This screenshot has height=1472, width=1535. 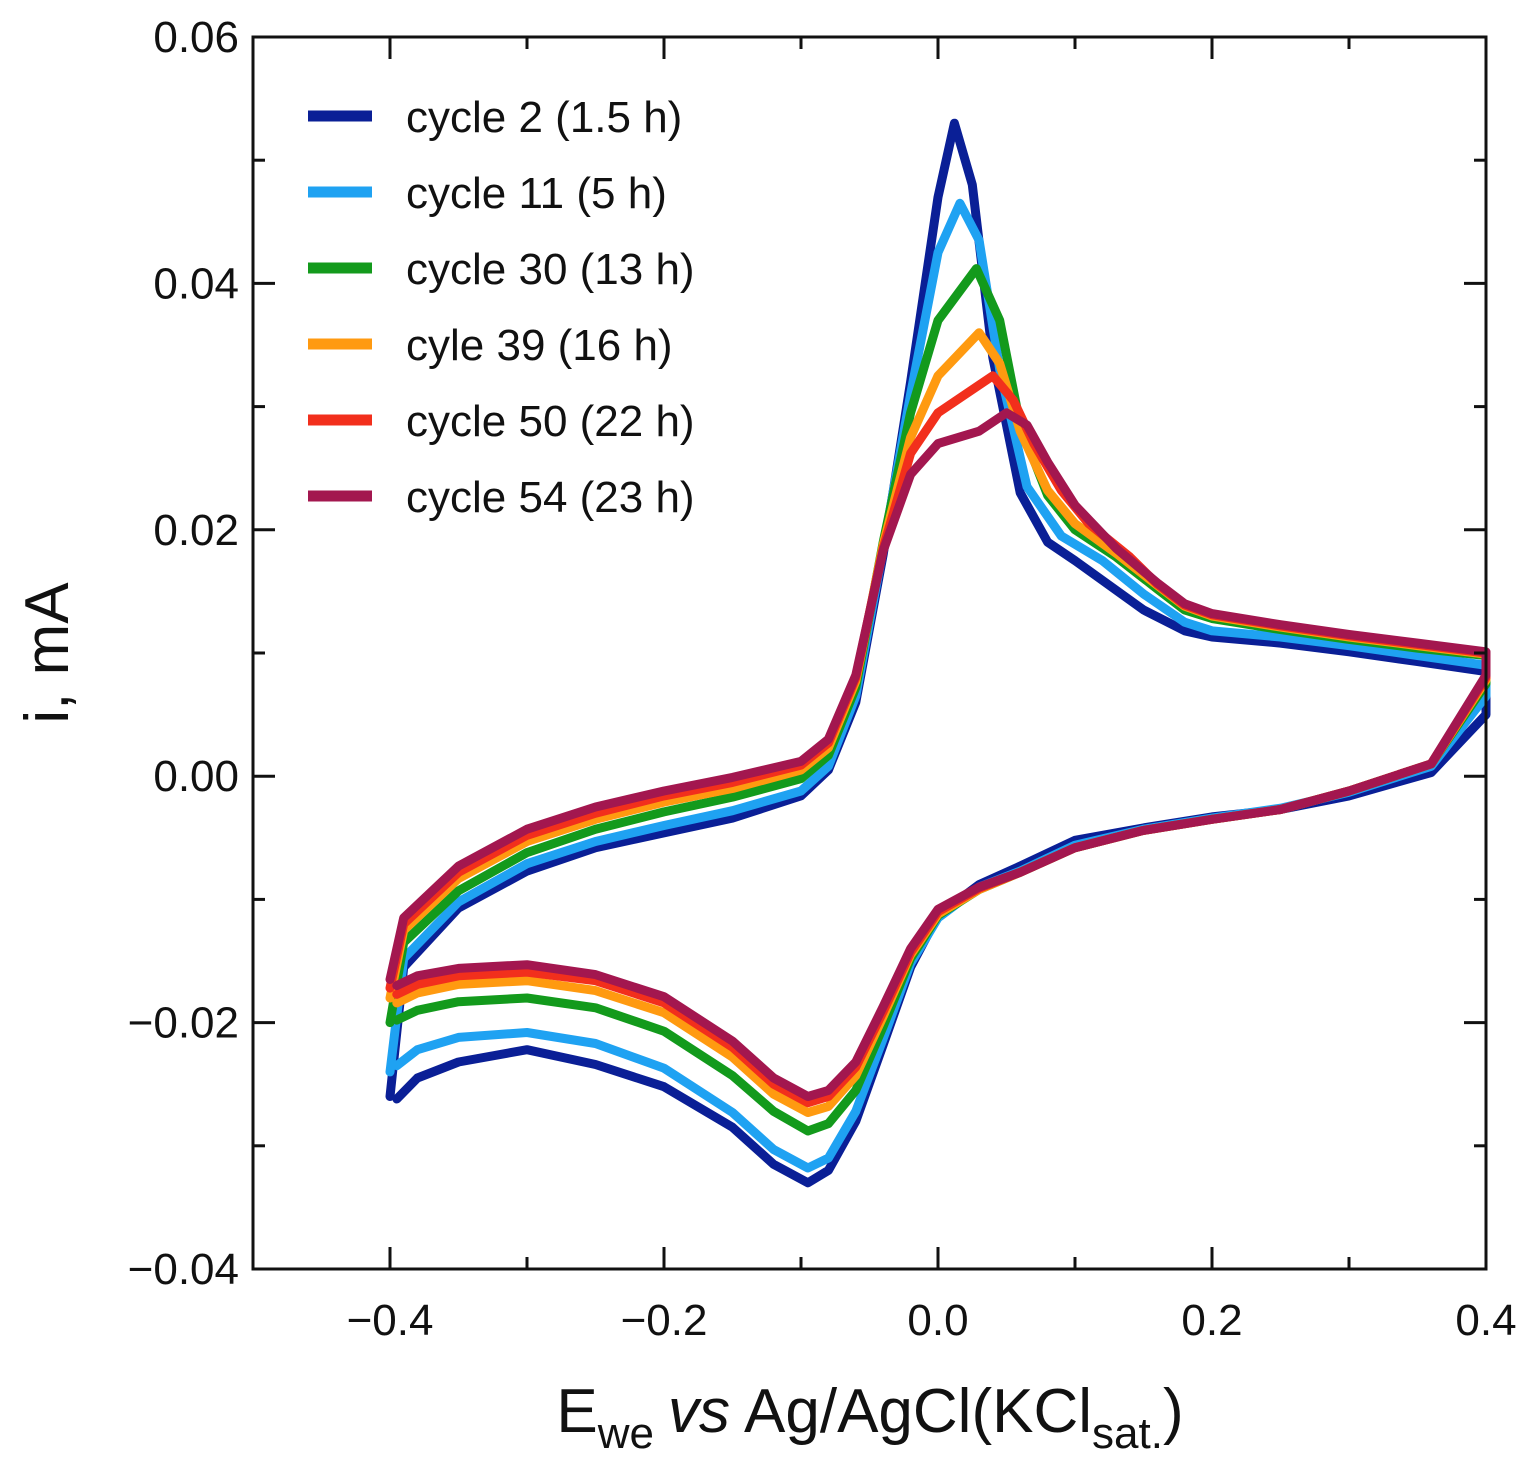 I want to click on x-axis-title: Ewe vs Ag/AgCl(KClsat.), so click(x=869, y=1417).